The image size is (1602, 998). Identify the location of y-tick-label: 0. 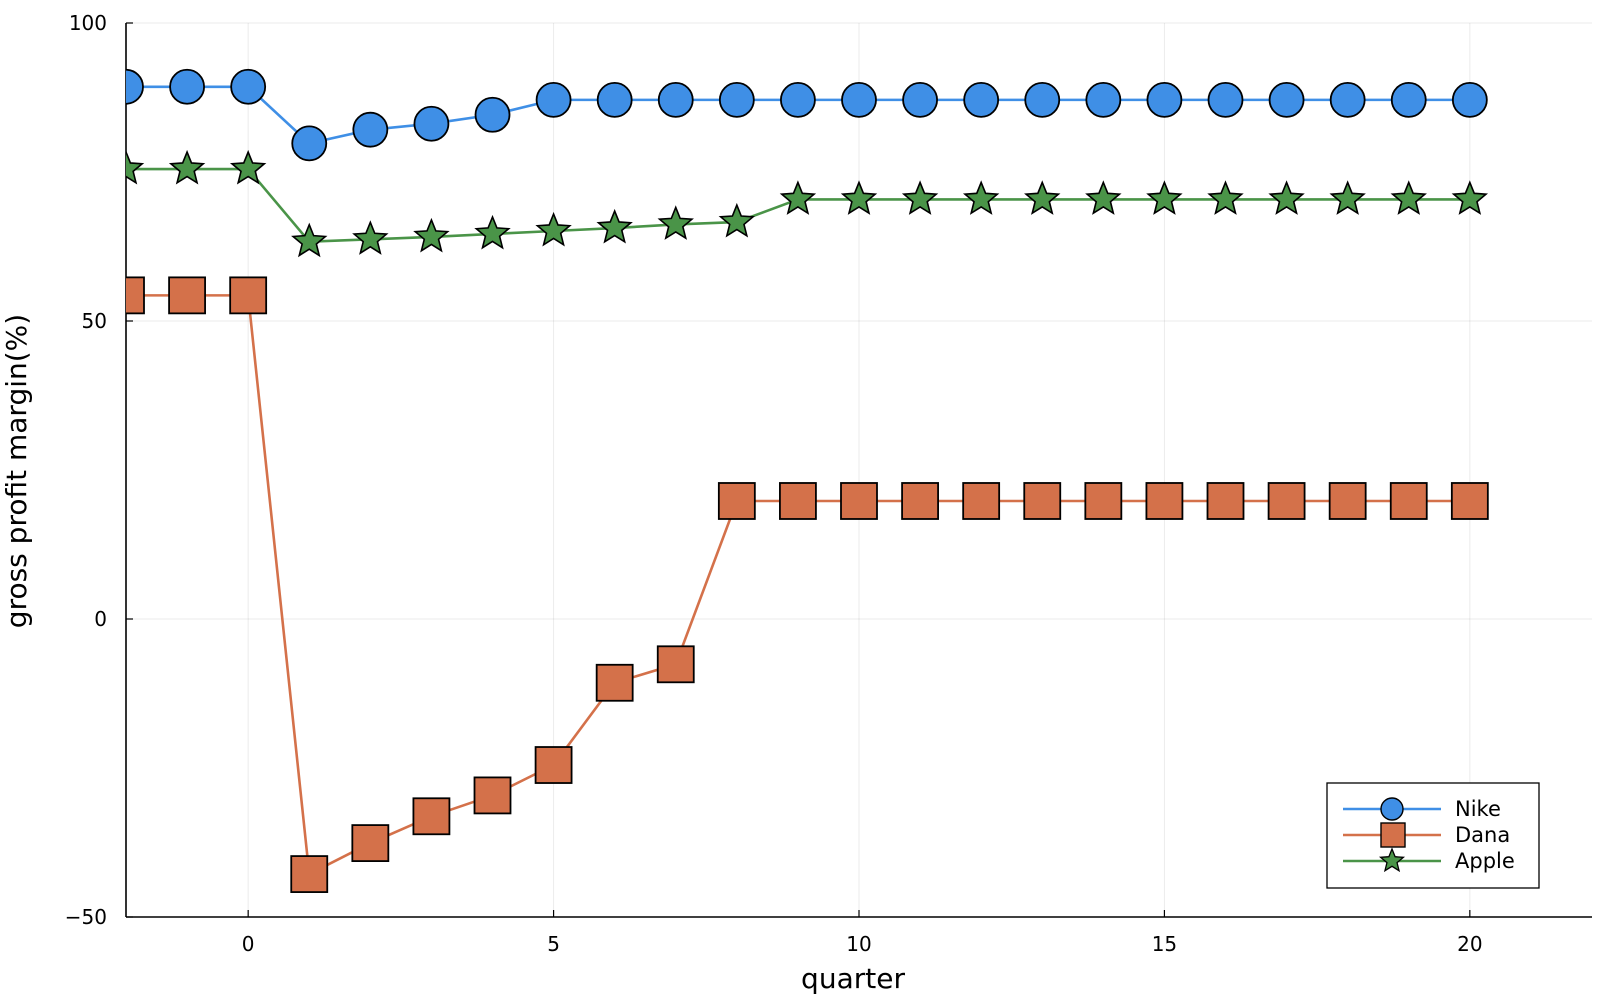
(100, 619).